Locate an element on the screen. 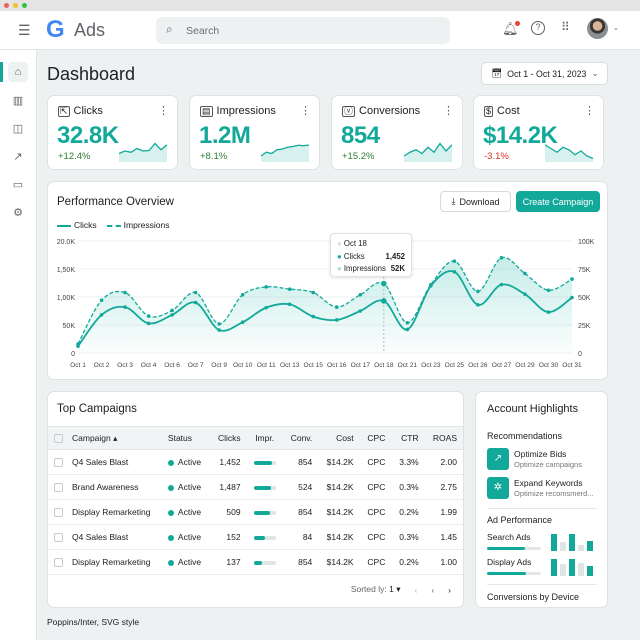 This screenshot has height=640, width=640. column-header: Impr. is located at coordinates (264, 438).